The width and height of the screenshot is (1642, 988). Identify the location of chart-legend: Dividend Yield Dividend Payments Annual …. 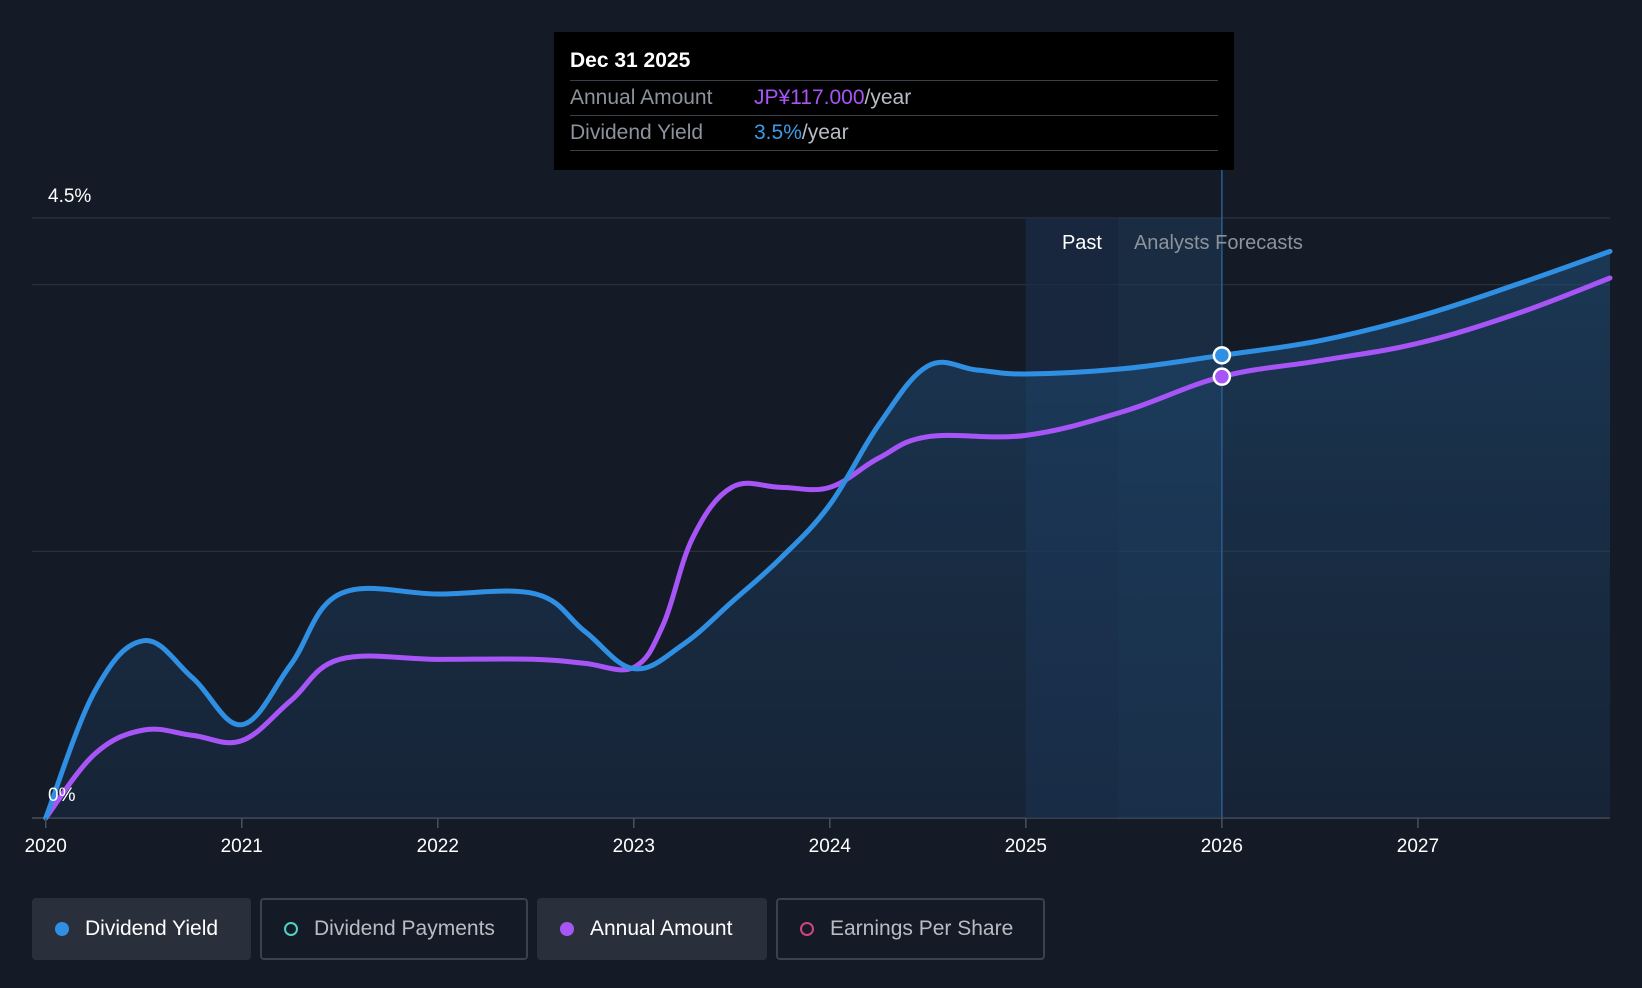
(538, 929).